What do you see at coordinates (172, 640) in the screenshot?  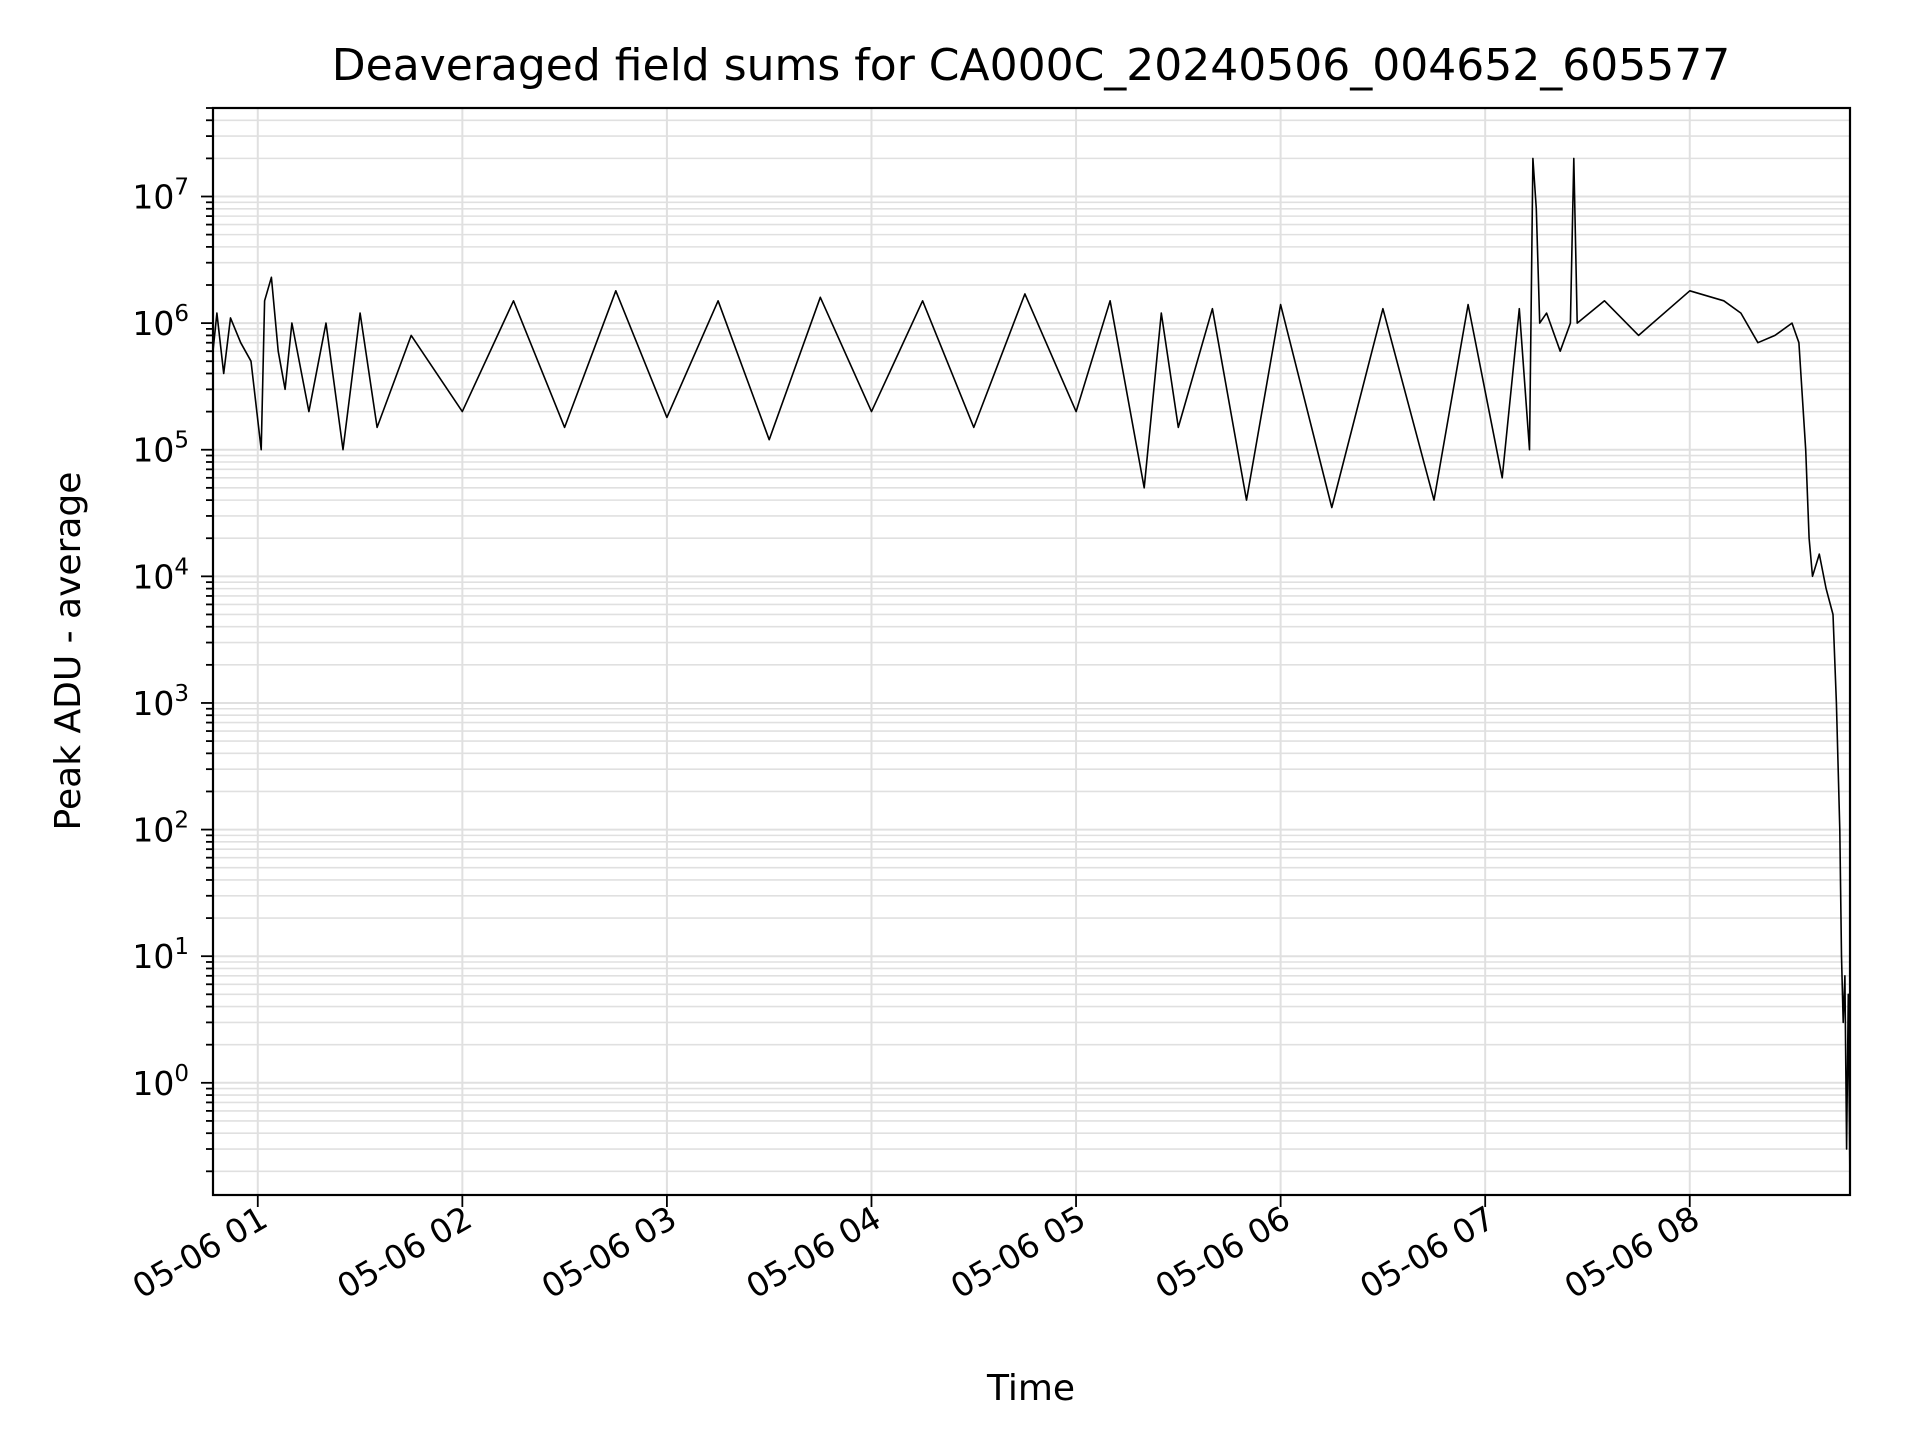 I see `y-axis: 100 101 102 103 104 105 106 107` at bounding box center [172, 640].